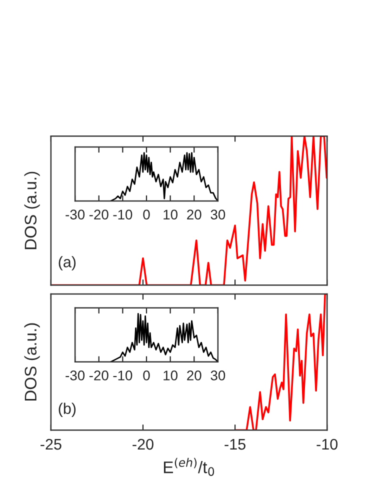 The image size is (383, 495). I want to click on annotation: (a), so click(67, 263).